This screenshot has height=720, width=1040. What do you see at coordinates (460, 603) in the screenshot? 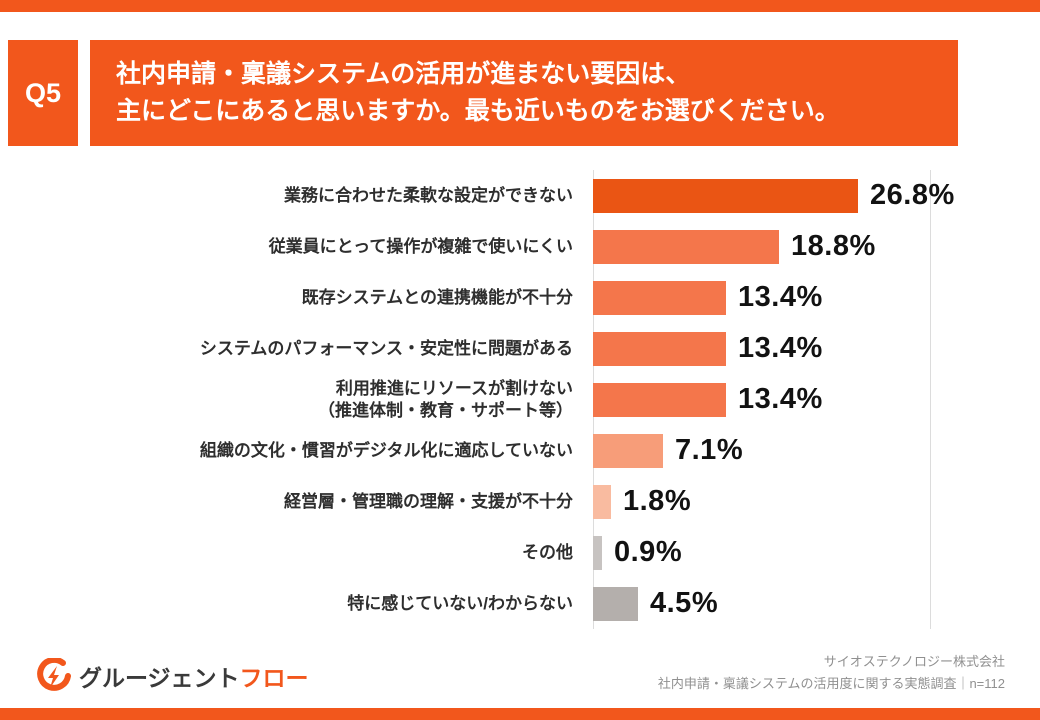
I see `category-label: 特に感じていない/わからない` at bounding box center [460, 603].